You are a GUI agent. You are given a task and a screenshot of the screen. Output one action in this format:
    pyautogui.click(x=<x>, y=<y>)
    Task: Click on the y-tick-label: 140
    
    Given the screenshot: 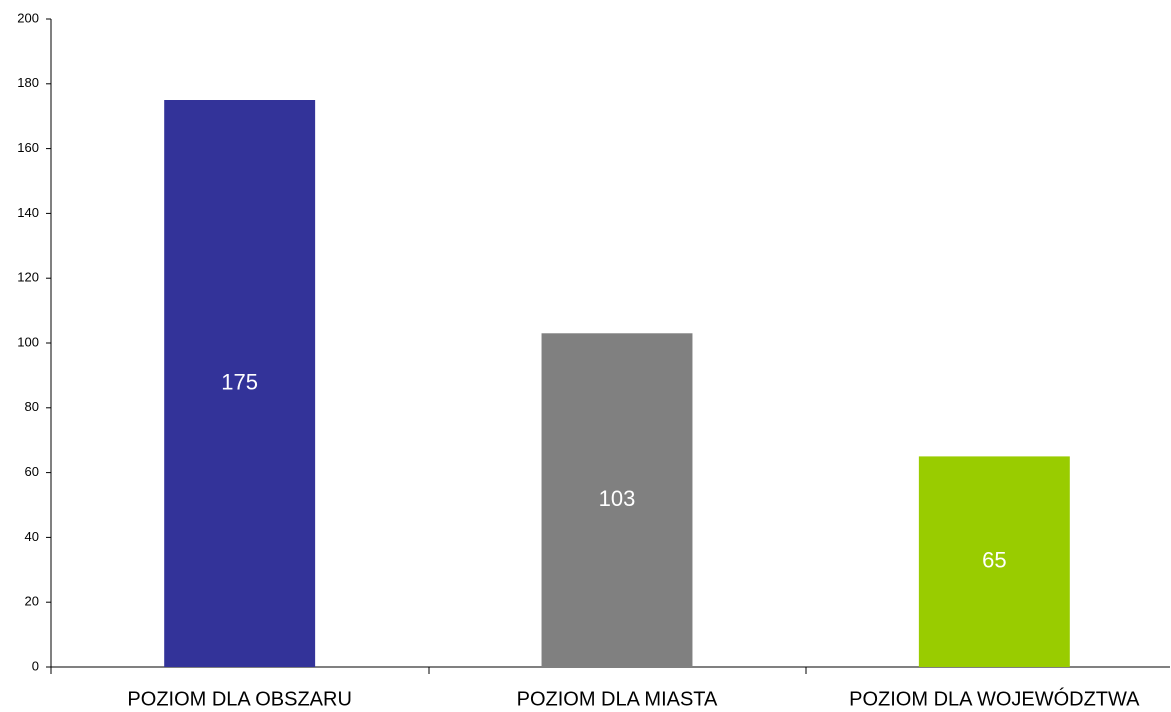 What is the action you would take?
    pyautogui.click(x=28, y=212)
    